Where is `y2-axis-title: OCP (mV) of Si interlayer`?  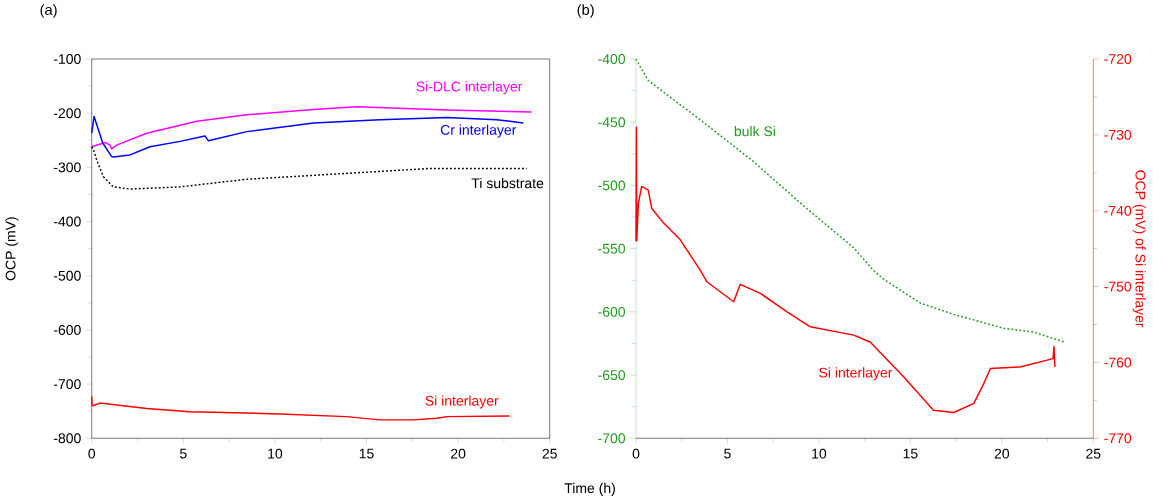 y2-axis-title: OCP (mV) of Si interlayer is located at coordinates (1139, 249).